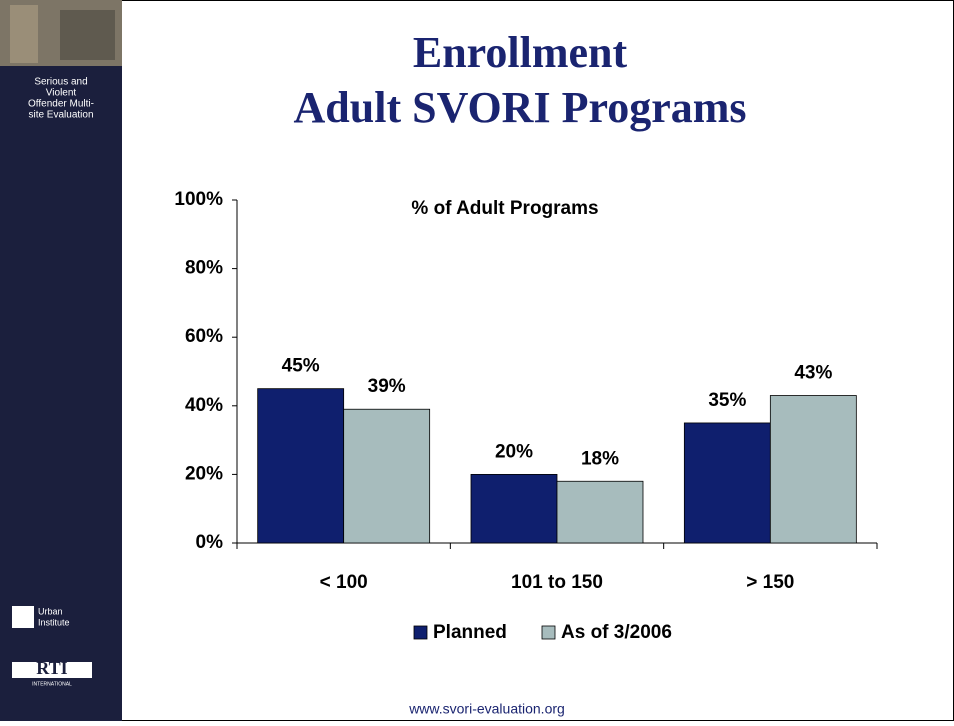 This screenshot has height=726, width=954. Describe the element at coordinates (301, 366) in the screenshot. I see `value-label: 45%` at that location.